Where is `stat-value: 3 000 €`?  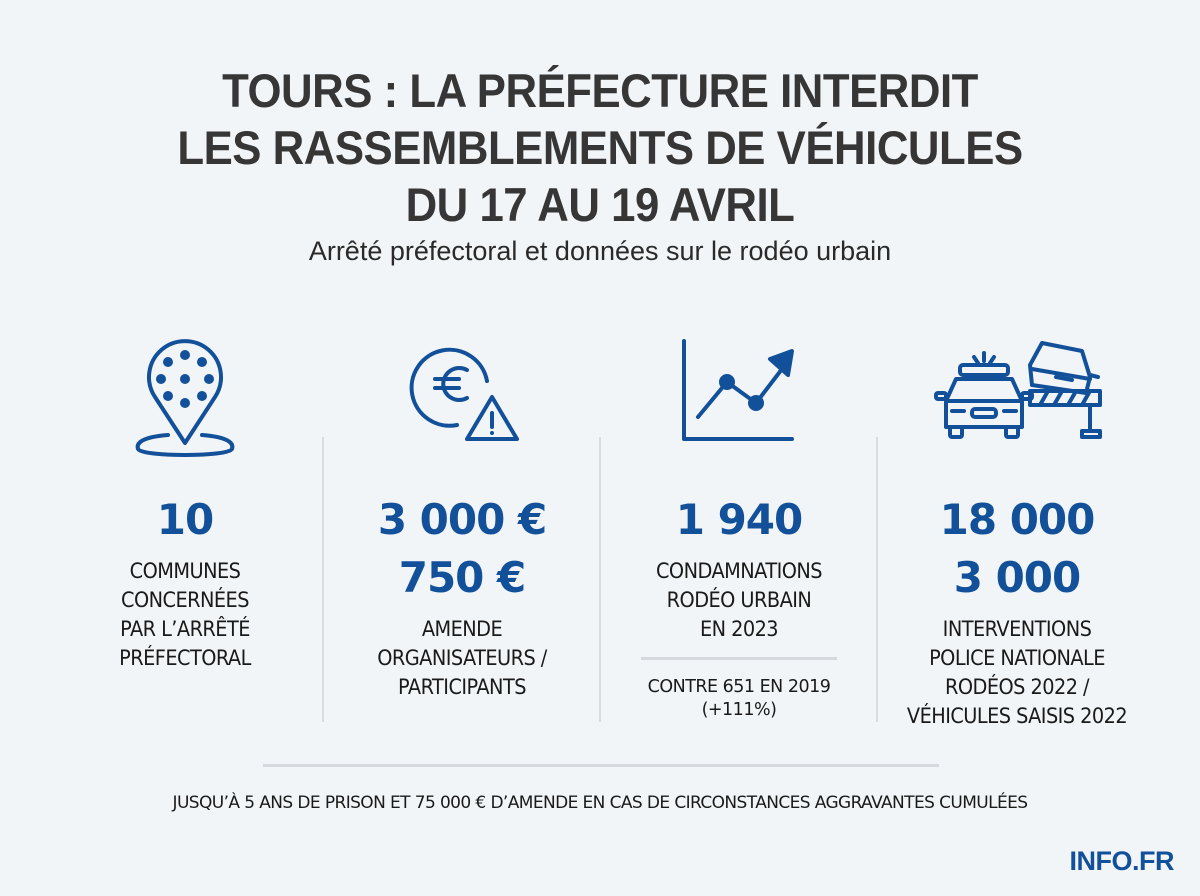 stat-value: 3 000 € is located at coordinates (462, 519).